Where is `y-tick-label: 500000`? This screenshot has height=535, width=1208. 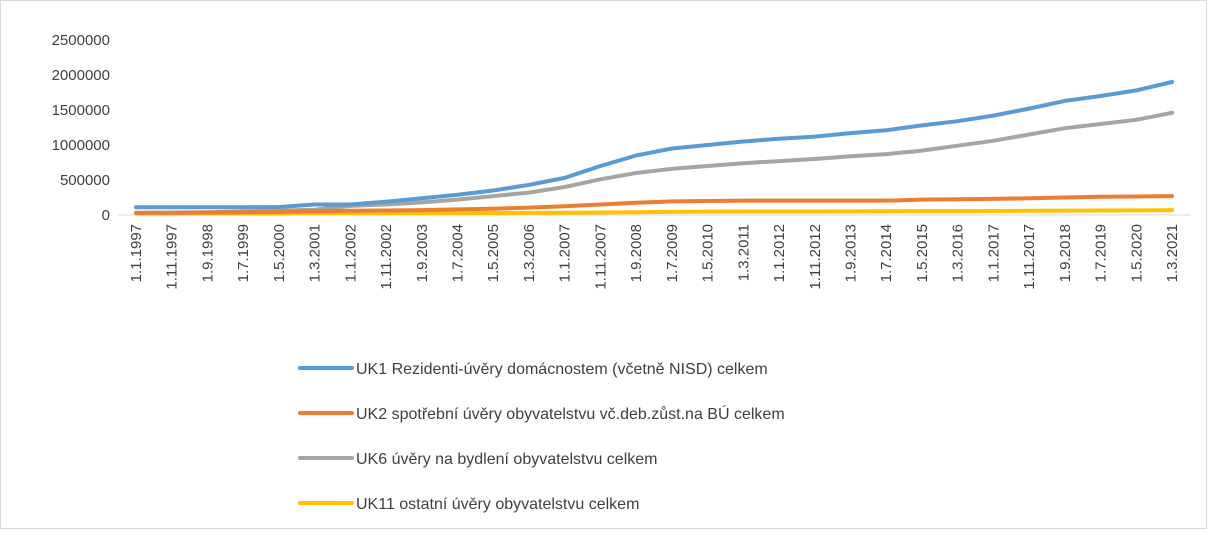
y-tick-label: 500000 is located at coordinates (85, 180).